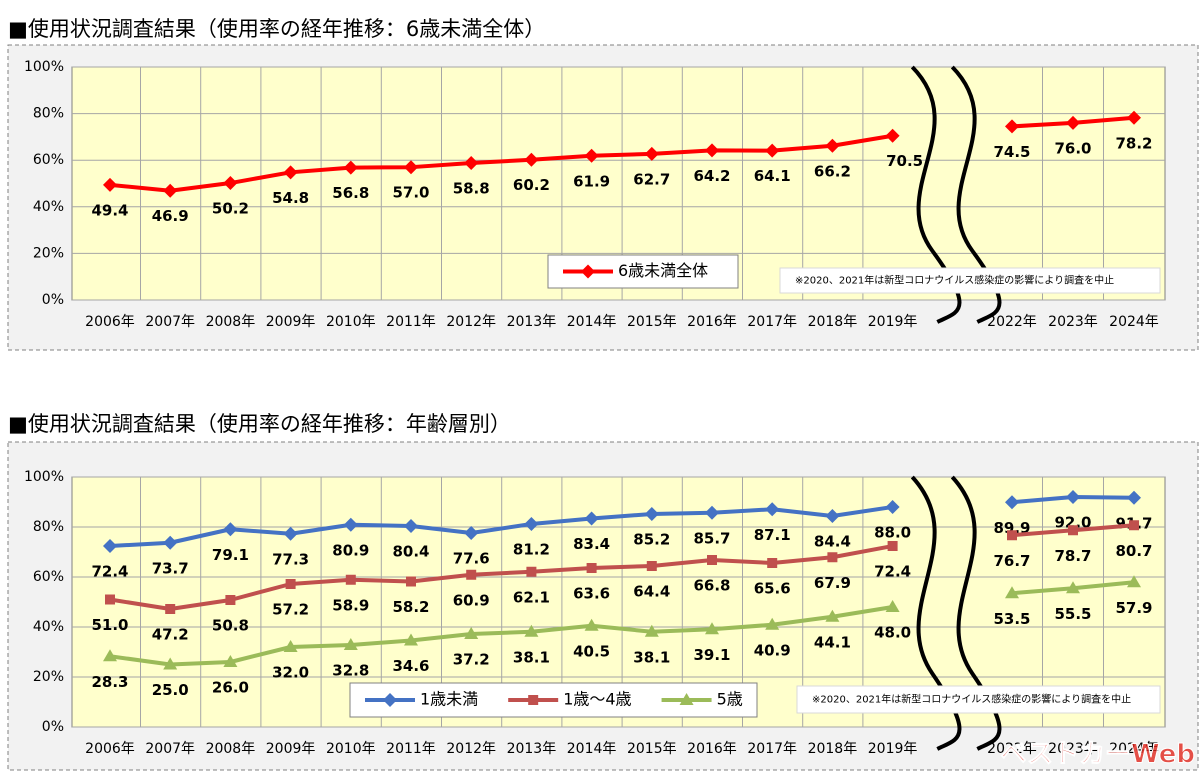 This screenshot has height=775, width=1200. Describe the element at coordinates (230, 209) in the screenshot. I see `data-label: 50.2` at that location.